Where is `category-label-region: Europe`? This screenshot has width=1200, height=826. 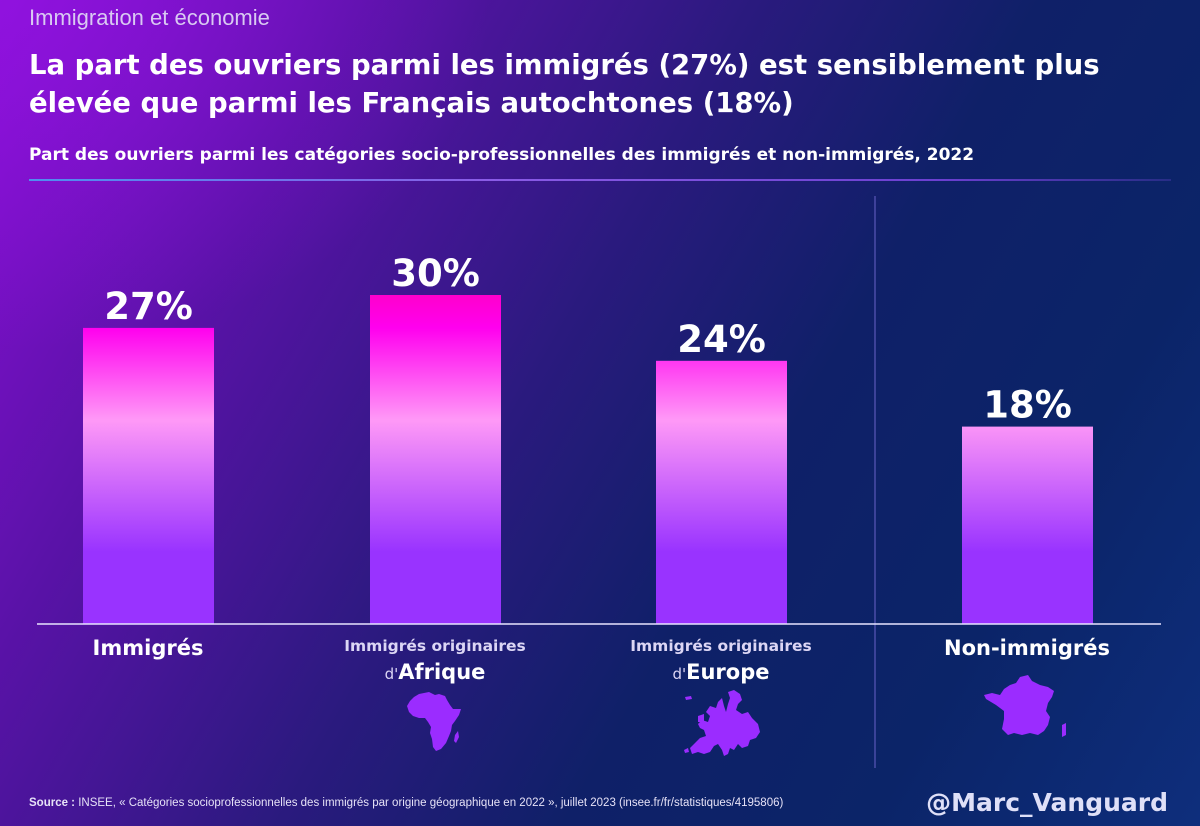
category-label-region: Europe is located at coordinates (728, 672).